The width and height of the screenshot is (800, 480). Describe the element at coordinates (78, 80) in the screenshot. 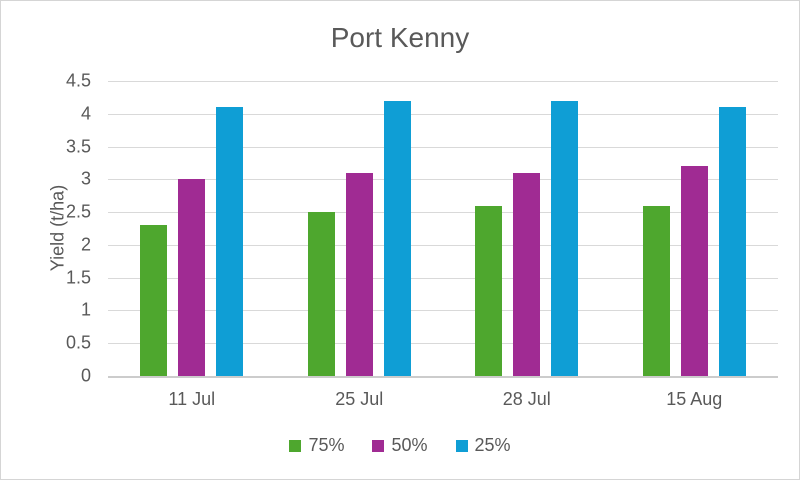

I see `y-tick-label: 4.5` at that location.